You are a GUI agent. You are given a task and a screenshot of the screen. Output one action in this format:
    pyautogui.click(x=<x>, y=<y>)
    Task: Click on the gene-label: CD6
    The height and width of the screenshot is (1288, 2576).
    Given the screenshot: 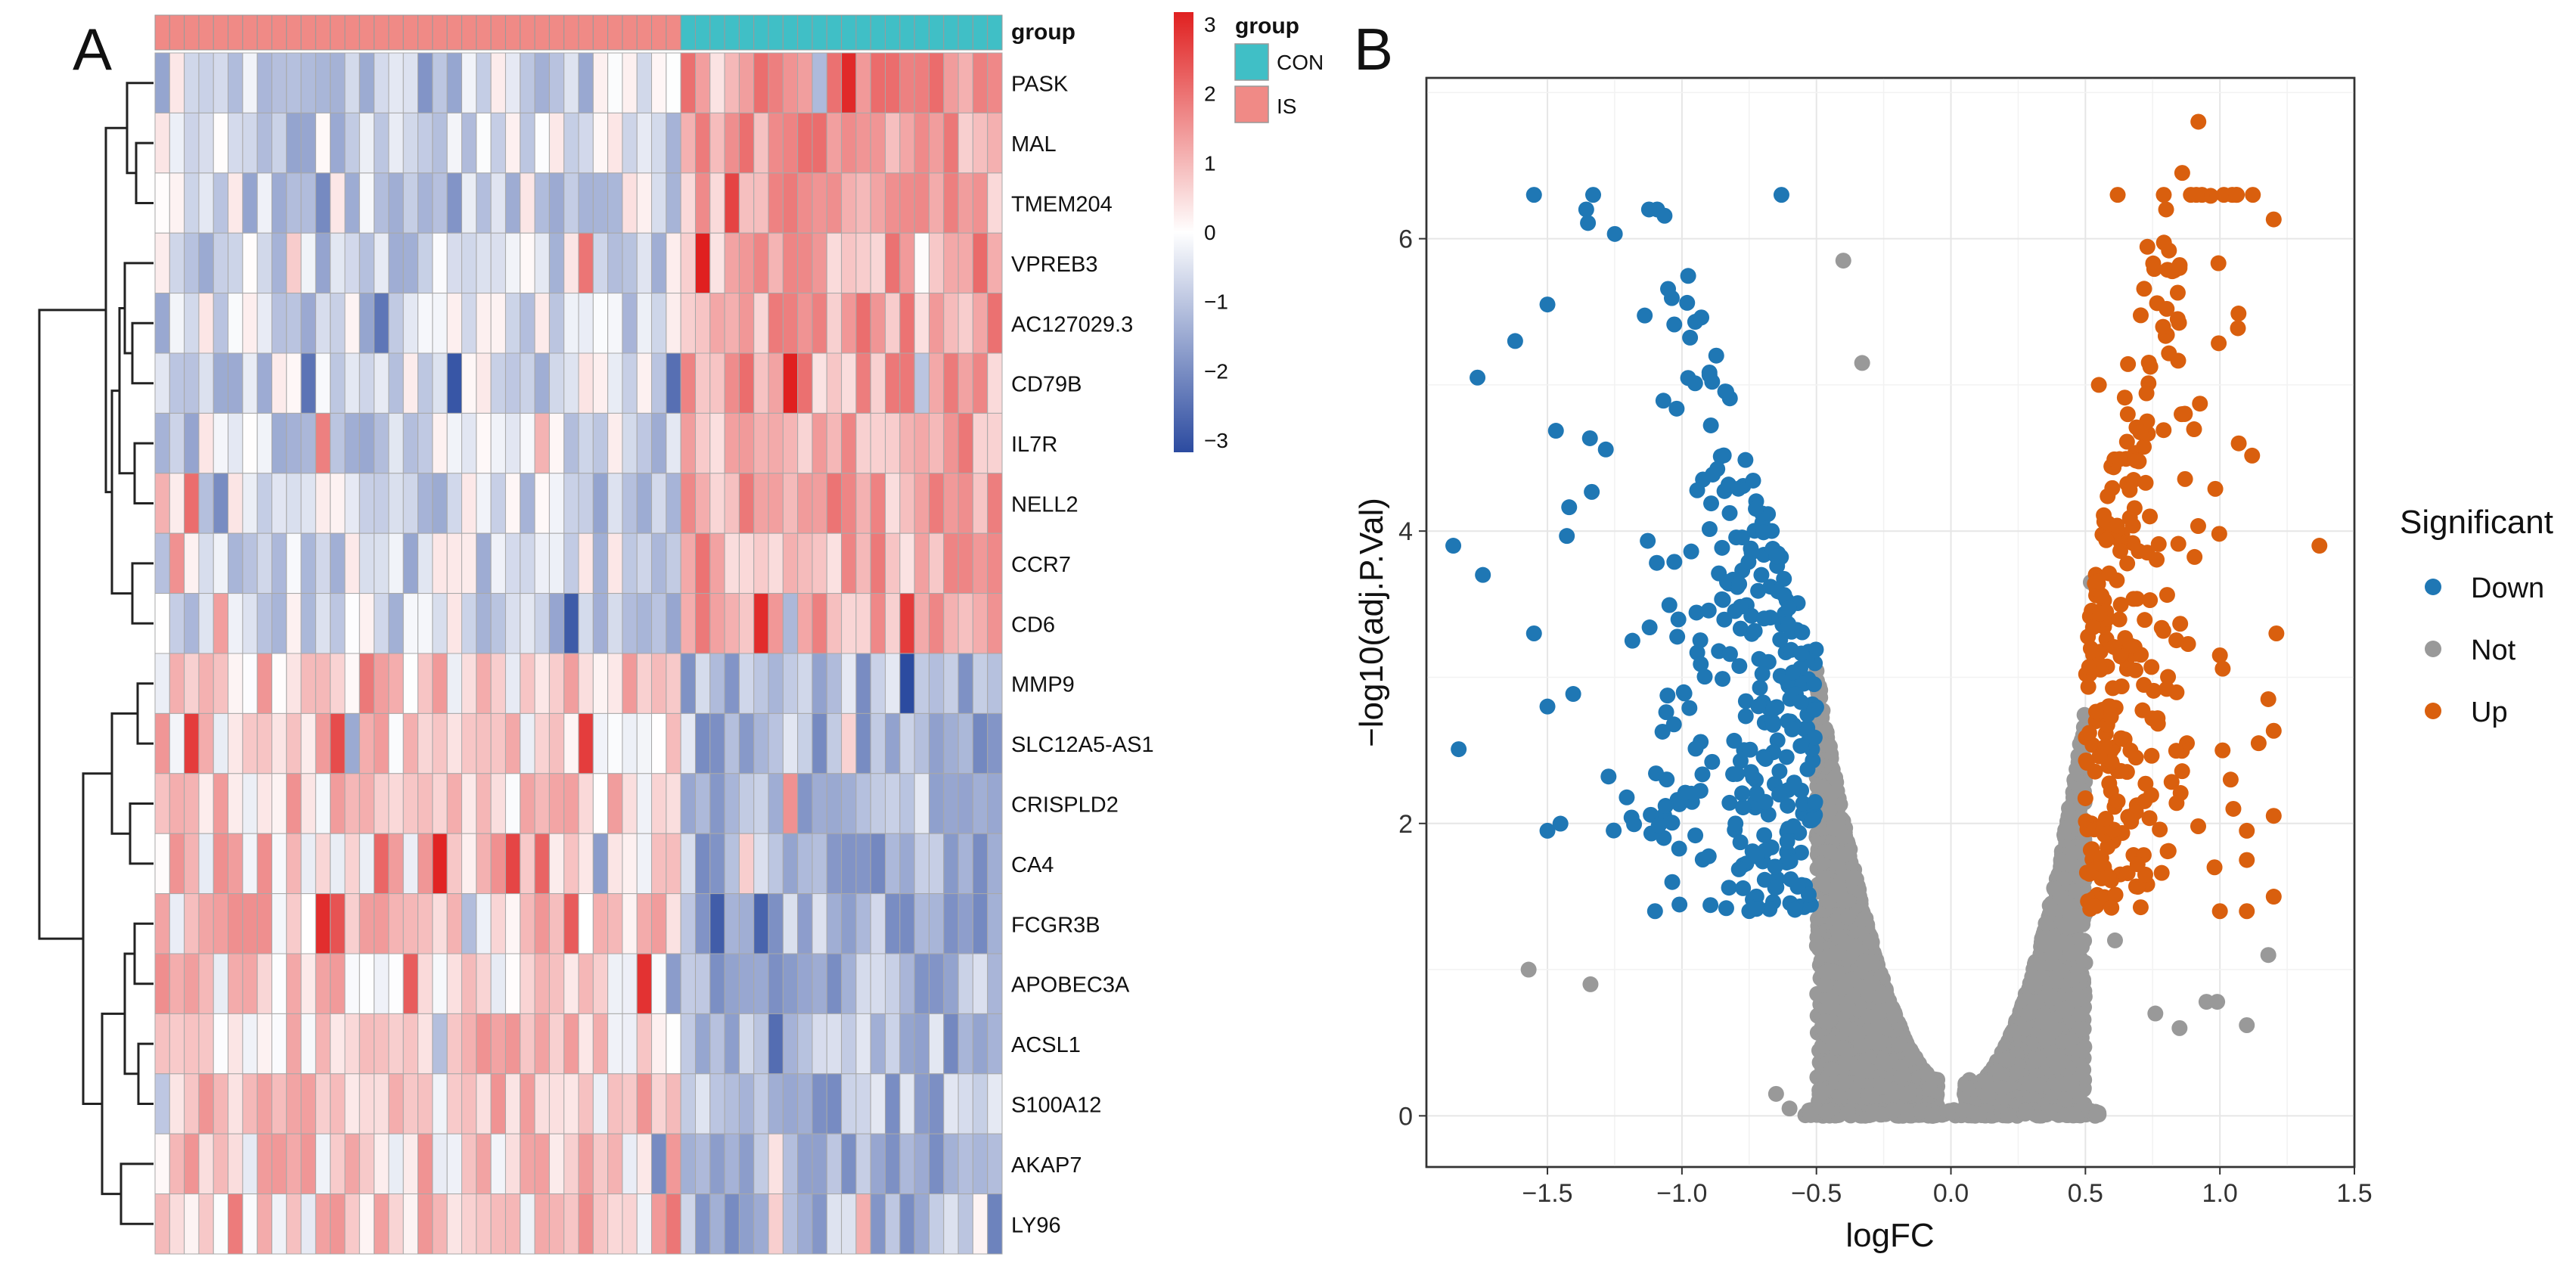 What is the action you would take?
    pyautogui.click(x=1033, y=625)
    